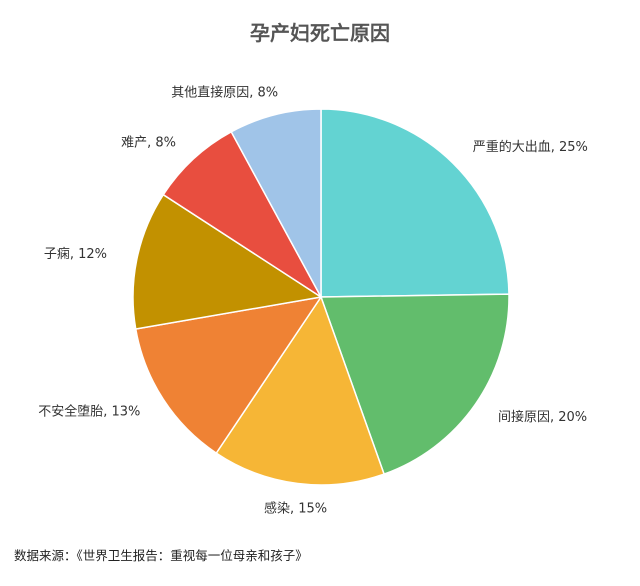  Describe the element at coordinates (530, 147) in the screenshot. I see `pie-slice-label: 严重的大出血, 25%` at that location.